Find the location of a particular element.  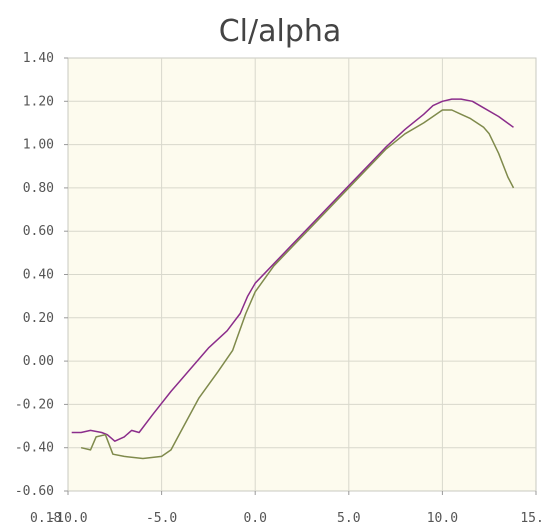

y-tick-label: 1.40 is located at coordinates (38, 58).